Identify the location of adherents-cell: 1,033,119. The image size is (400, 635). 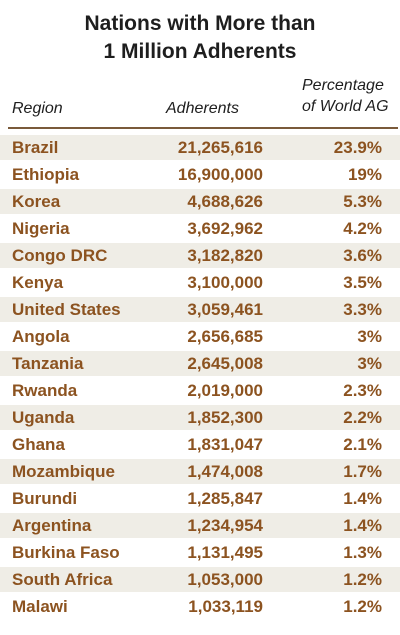
(225, 606).